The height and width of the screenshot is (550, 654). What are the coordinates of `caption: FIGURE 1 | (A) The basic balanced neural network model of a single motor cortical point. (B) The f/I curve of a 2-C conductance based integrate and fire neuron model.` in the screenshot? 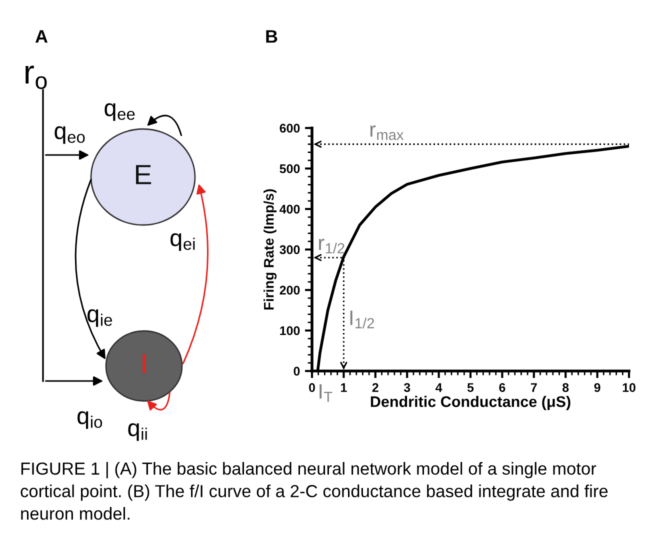 It's located at (314, 491).